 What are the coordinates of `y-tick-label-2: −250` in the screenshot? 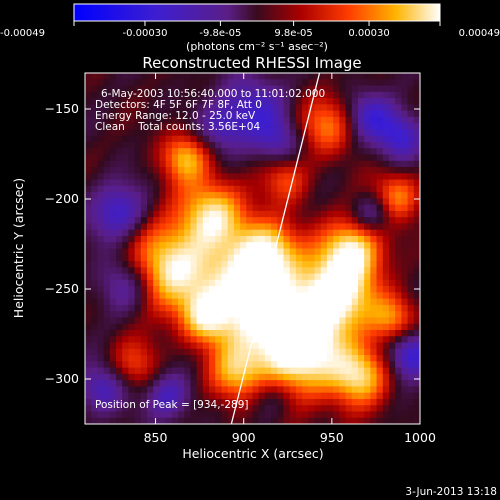 It's located at (62, 288).